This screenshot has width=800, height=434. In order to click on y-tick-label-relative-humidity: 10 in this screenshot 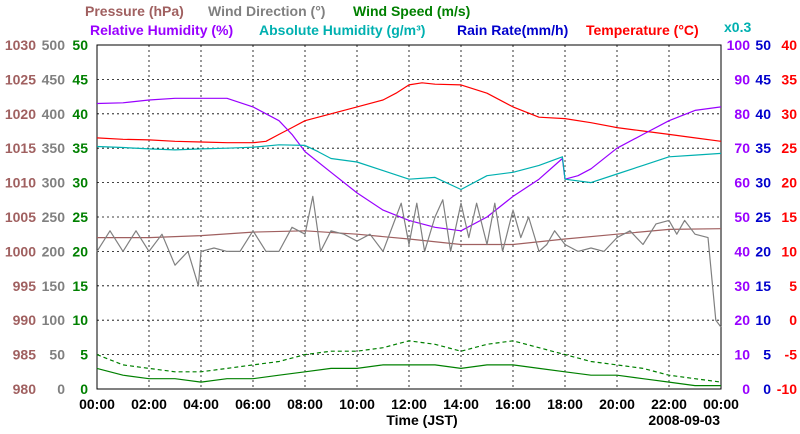, I will do `click(742, 355)`.